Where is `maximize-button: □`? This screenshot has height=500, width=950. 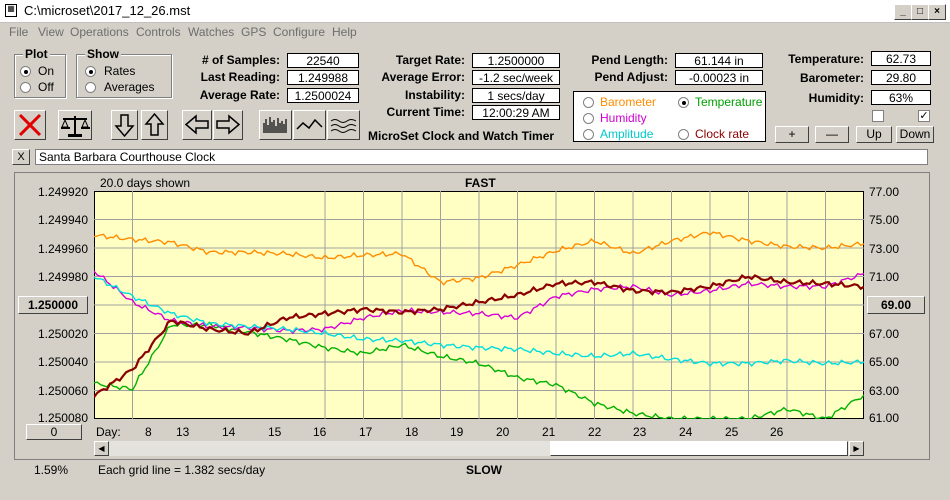
maximize-button: □ is located at coordinates (920, 12).